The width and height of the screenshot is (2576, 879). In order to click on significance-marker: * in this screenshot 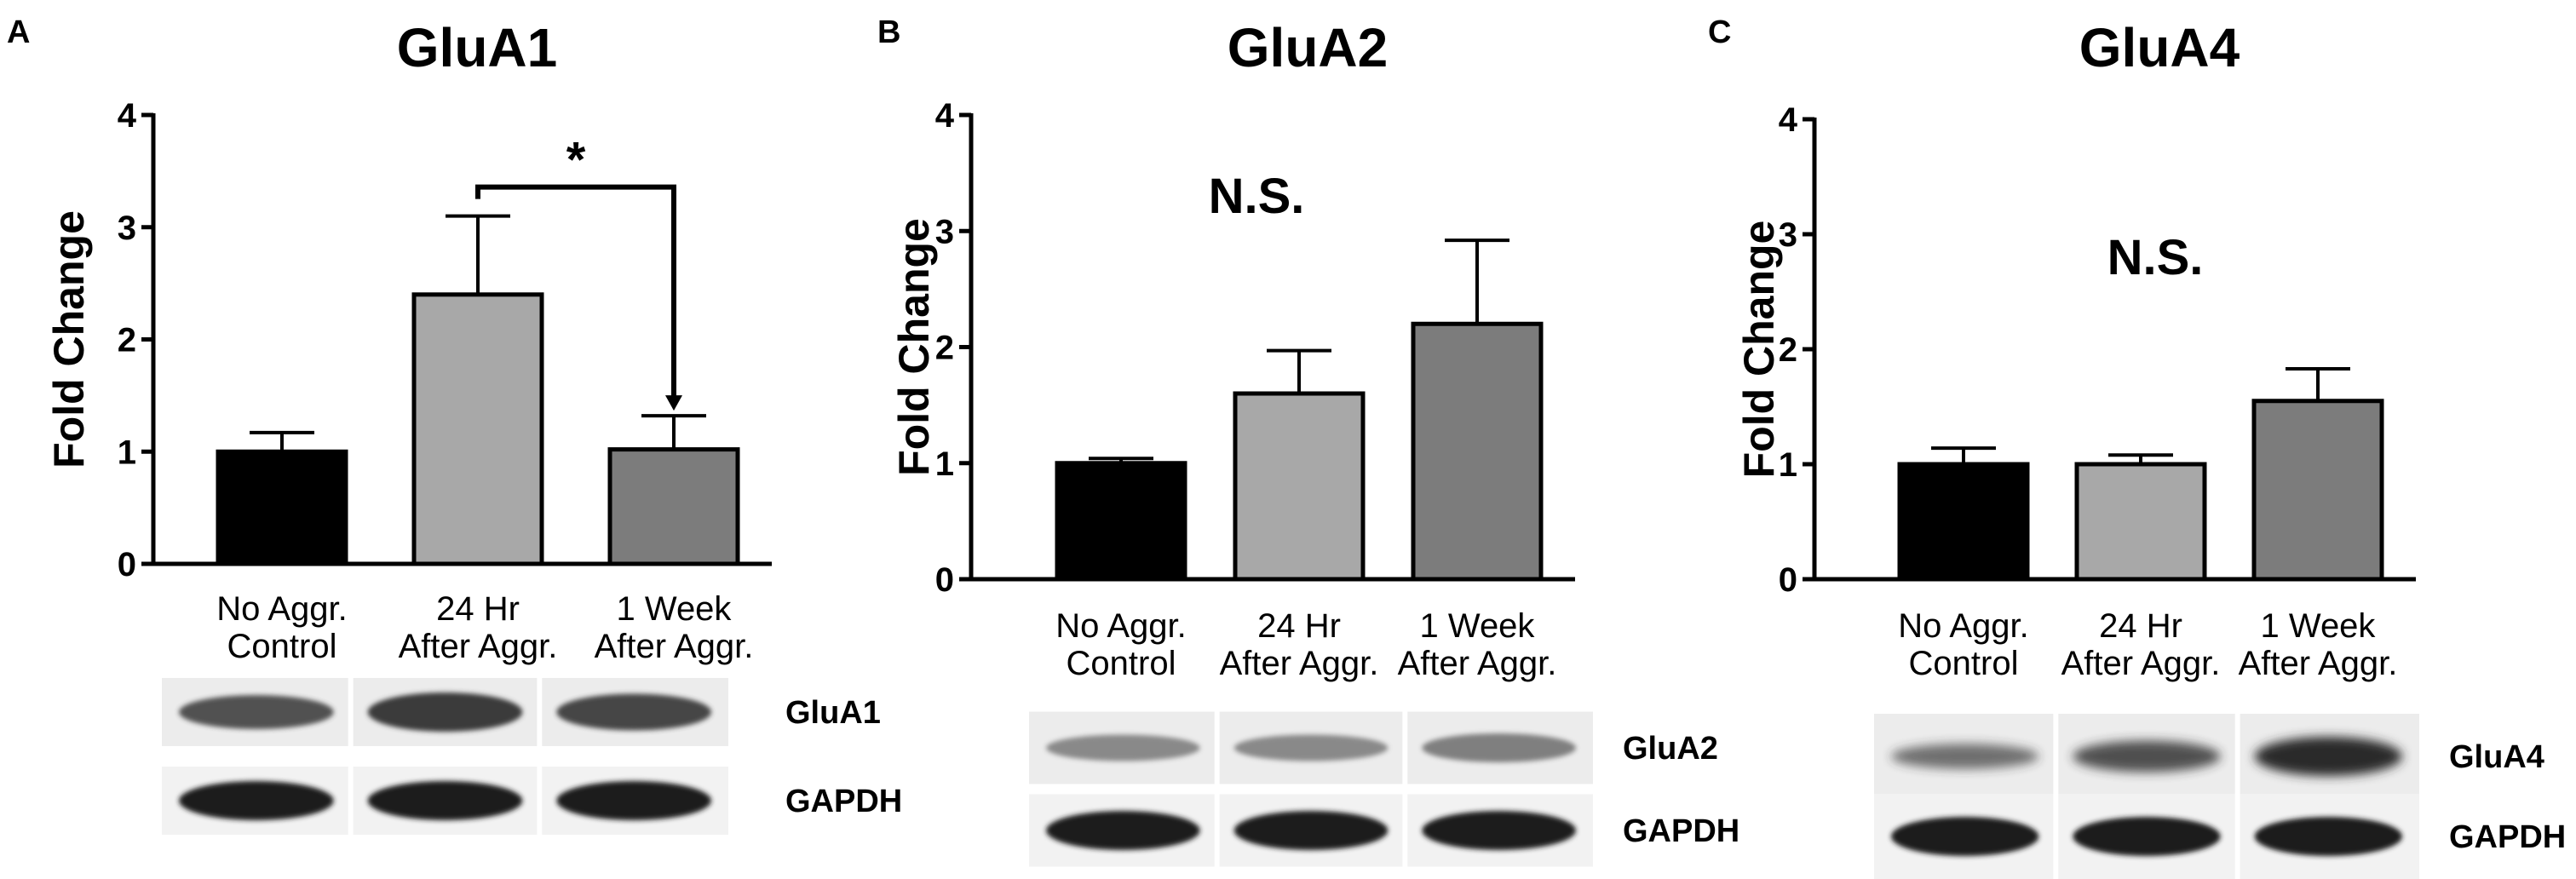, I will do `click(576, 160)`.